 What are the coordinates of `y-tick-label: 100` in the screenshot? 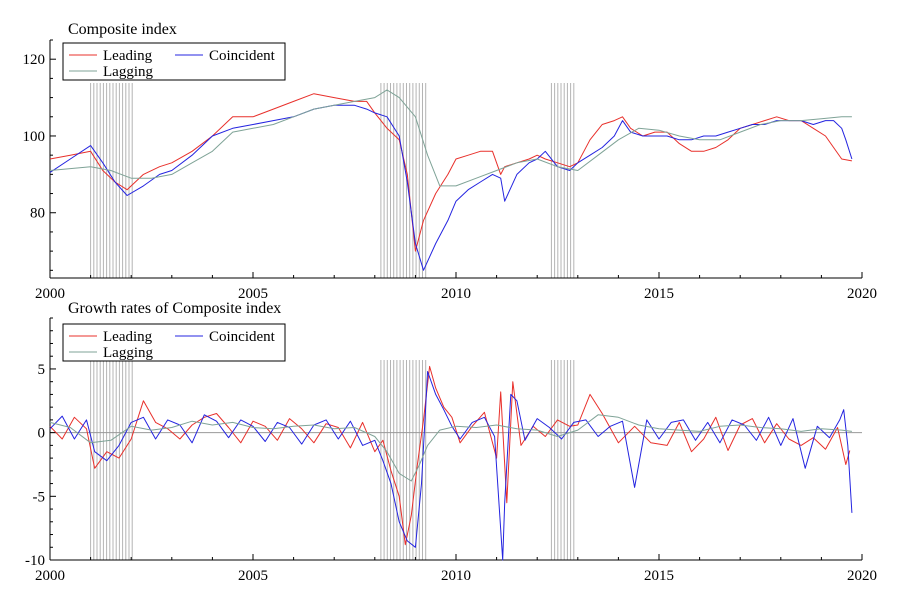 It's located at (34, 137).